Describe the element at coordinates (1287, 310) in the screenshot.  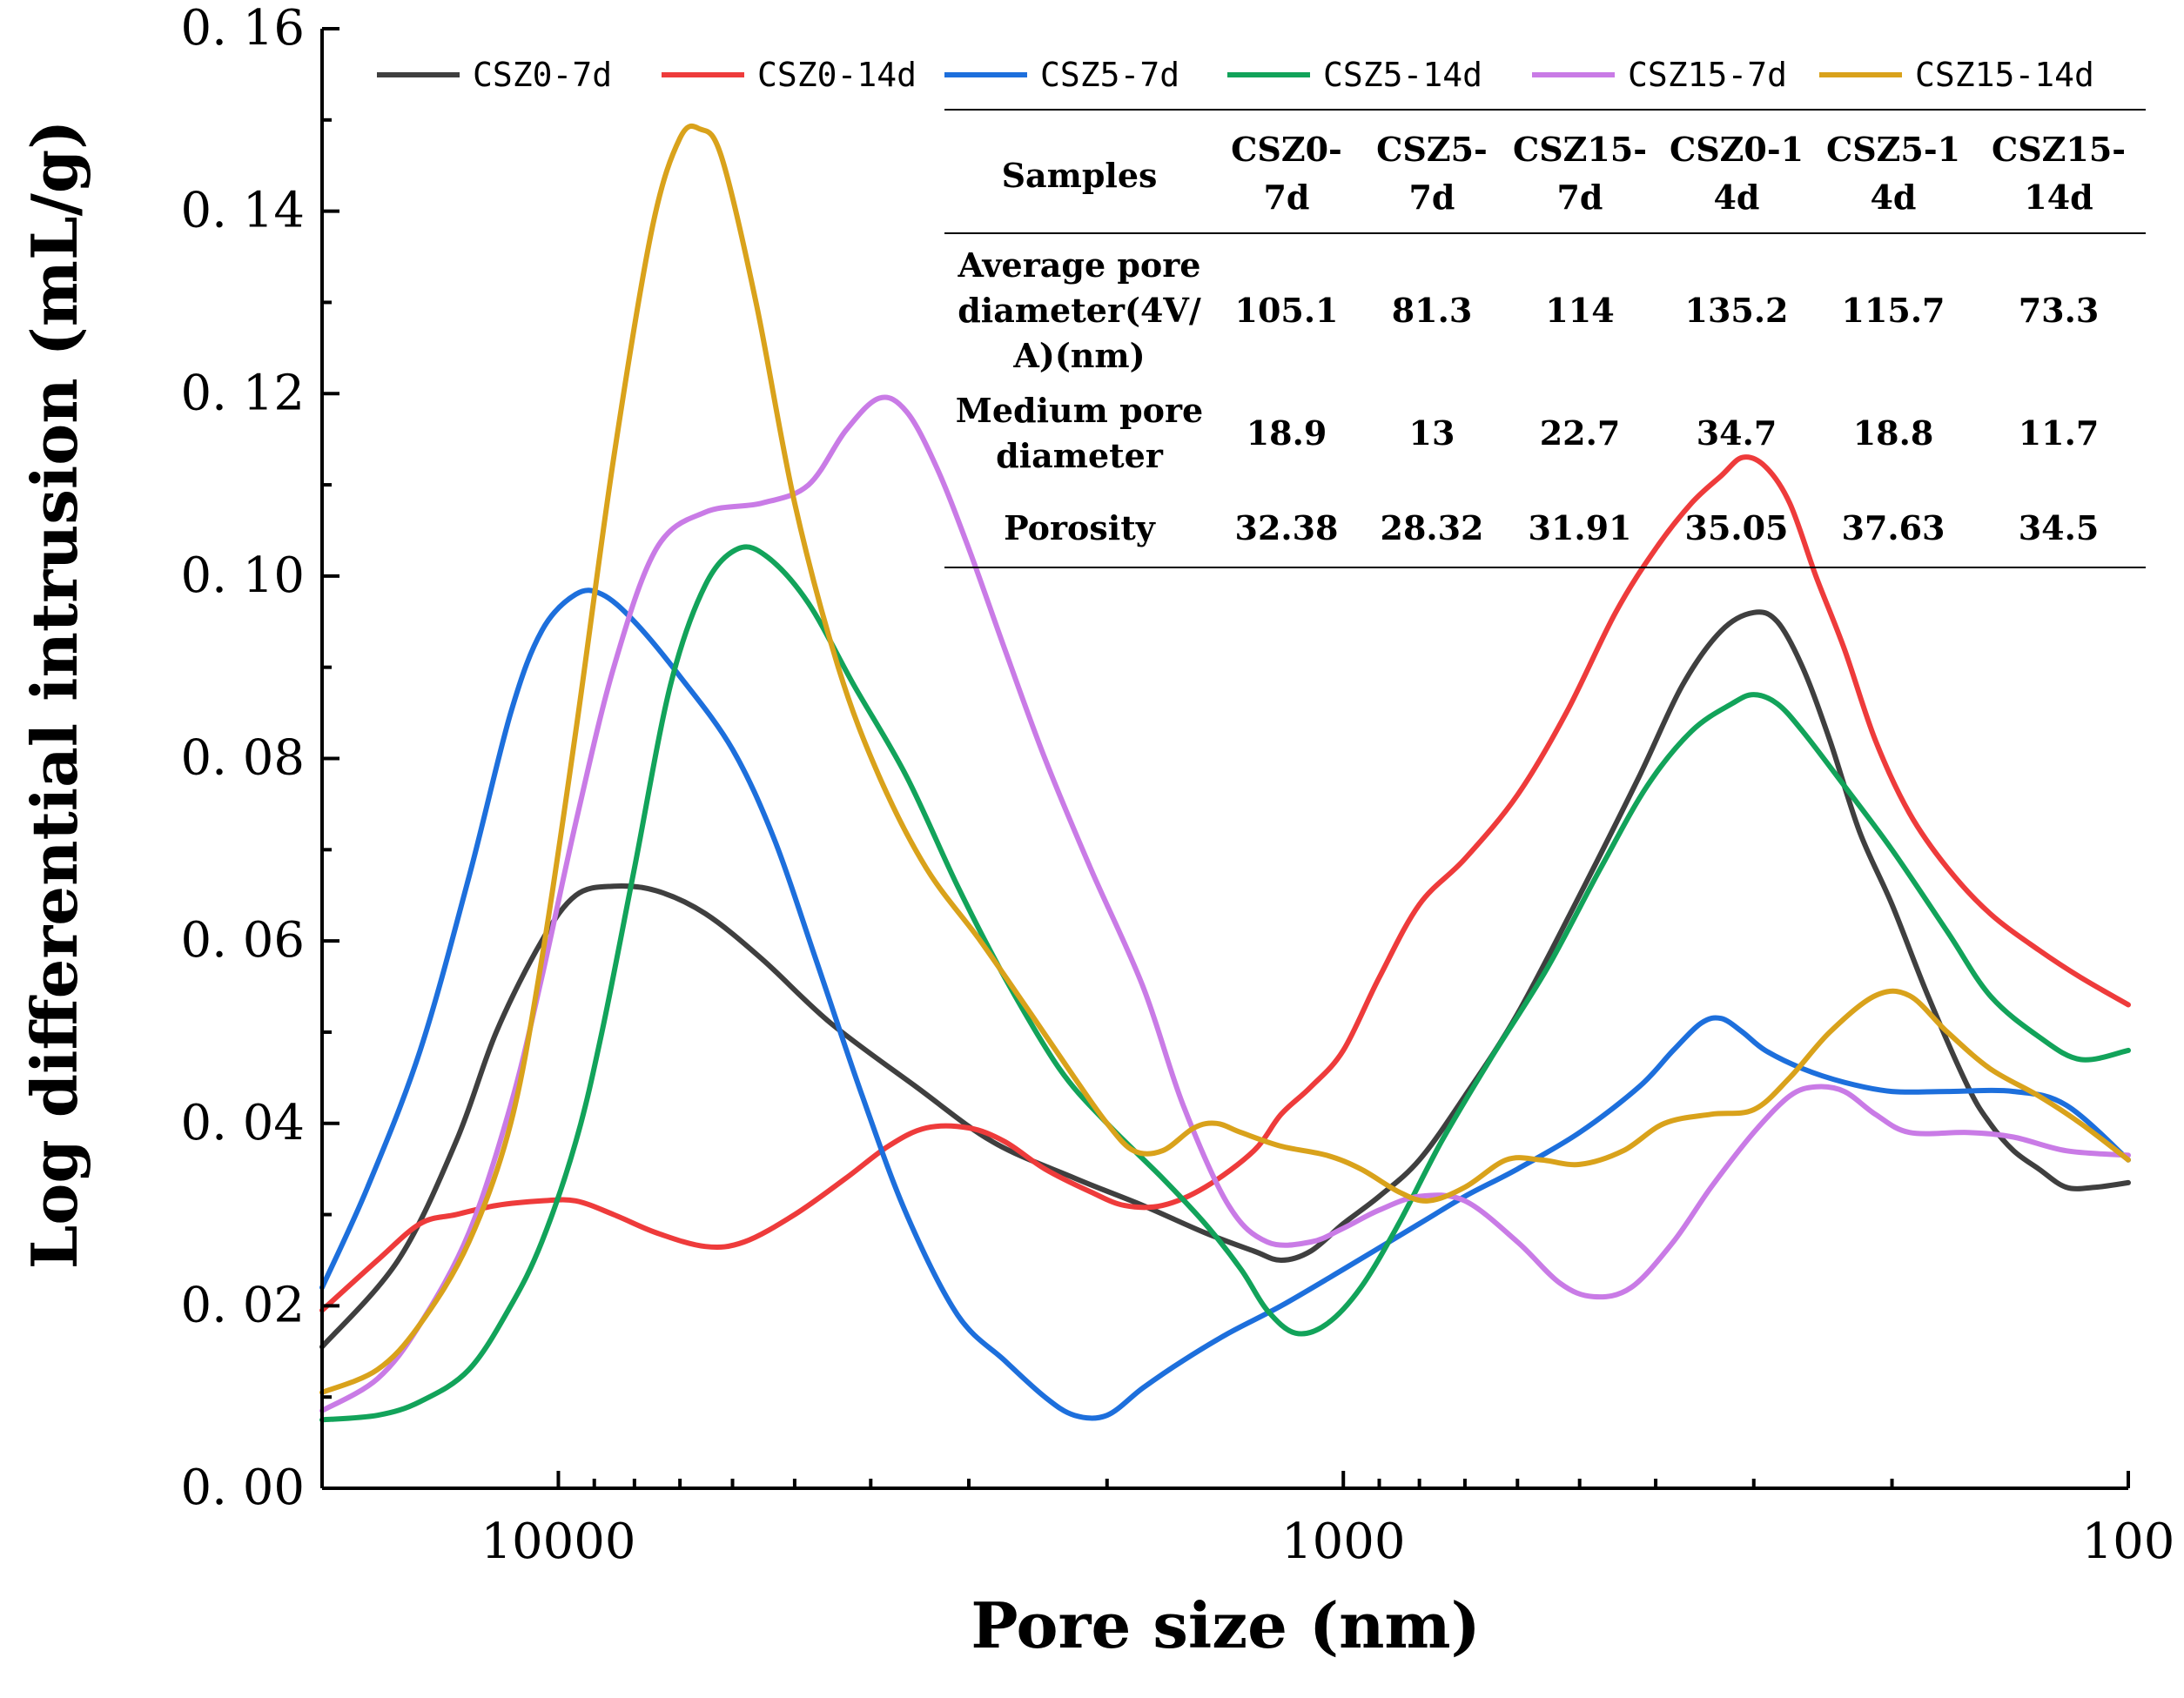
I see `table-cell: 105.1` at that location.